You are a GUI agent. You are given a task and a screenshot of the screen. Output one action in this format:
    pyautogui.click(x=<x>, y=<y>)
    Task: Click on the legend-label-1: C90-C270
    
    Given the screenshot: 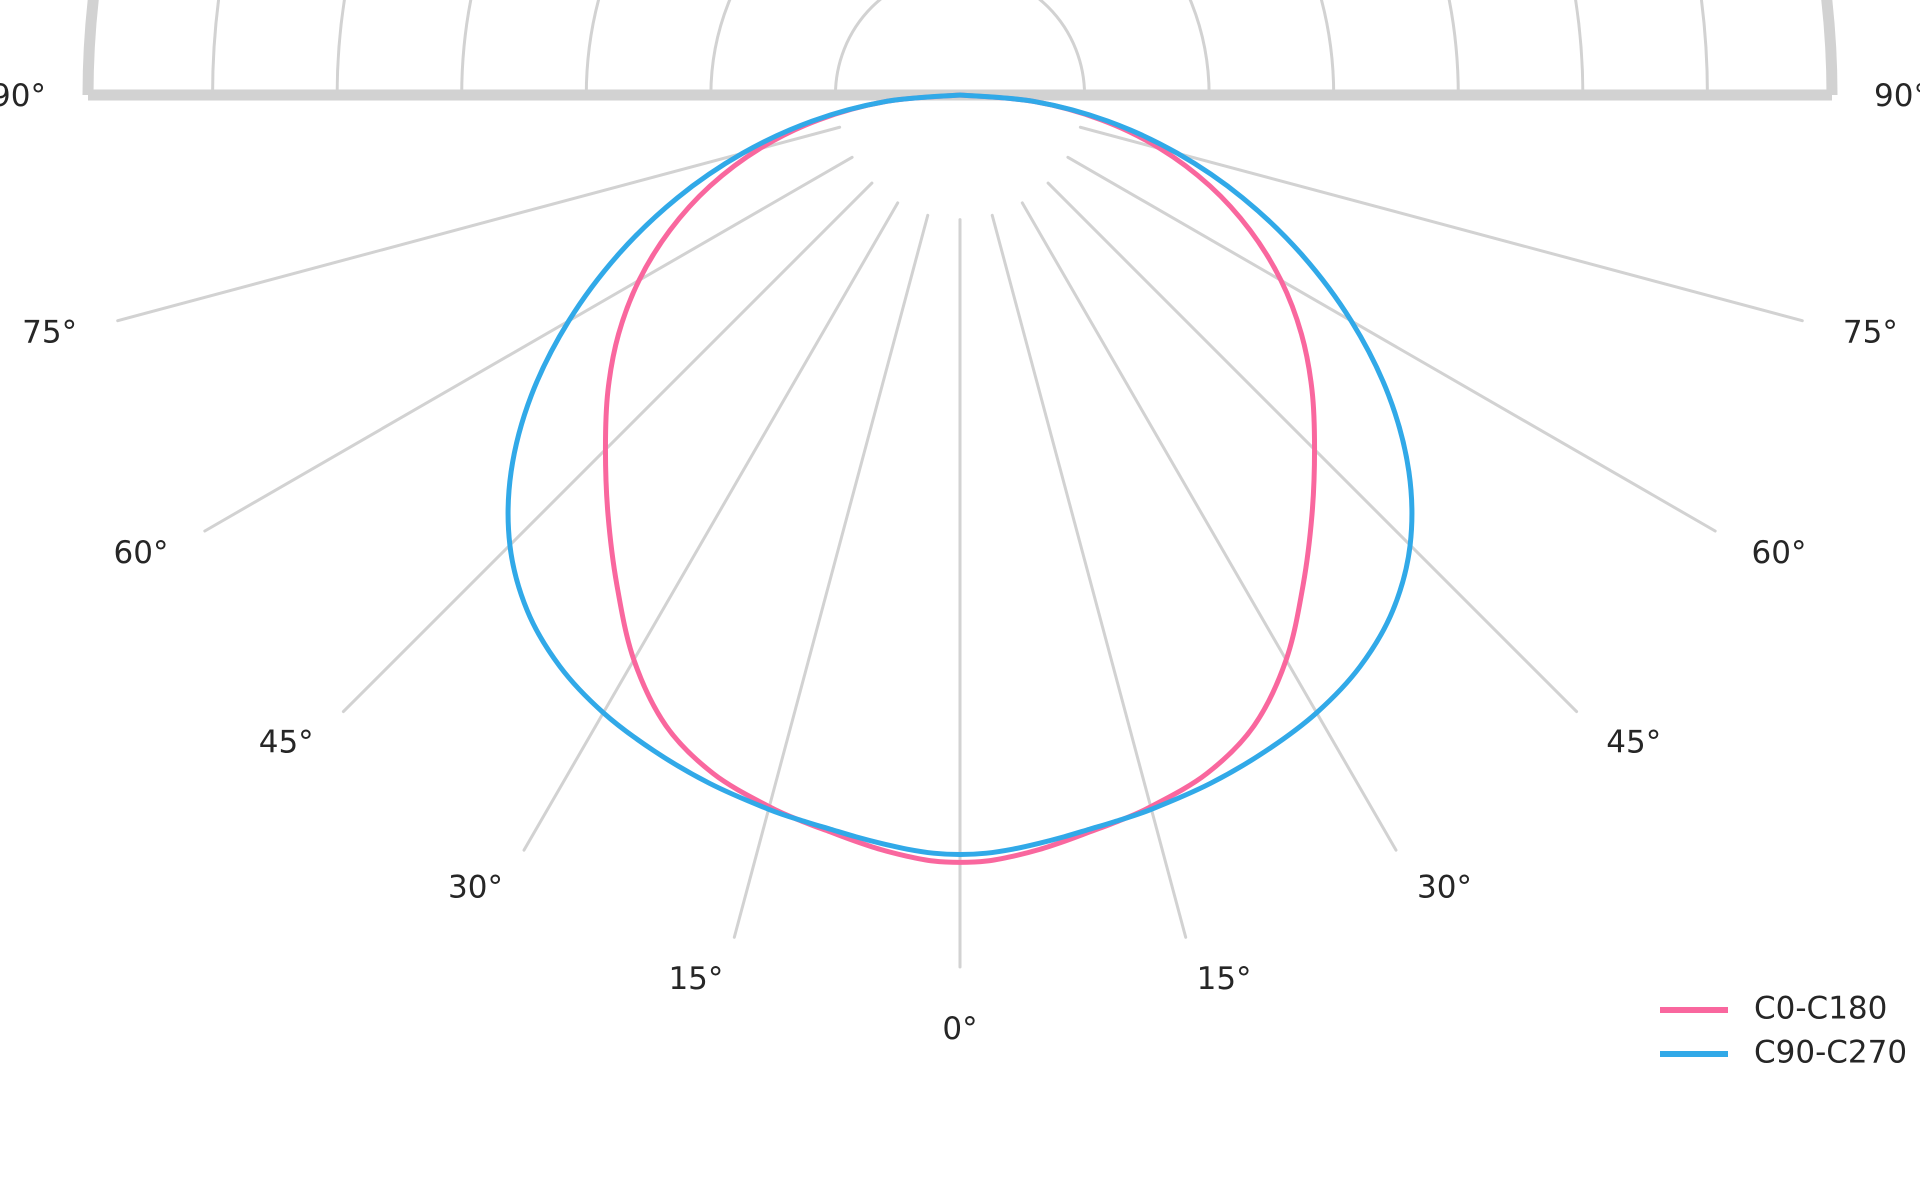 What is the action you would take?
    pyautogui.click(x=1830, y=1053)
    